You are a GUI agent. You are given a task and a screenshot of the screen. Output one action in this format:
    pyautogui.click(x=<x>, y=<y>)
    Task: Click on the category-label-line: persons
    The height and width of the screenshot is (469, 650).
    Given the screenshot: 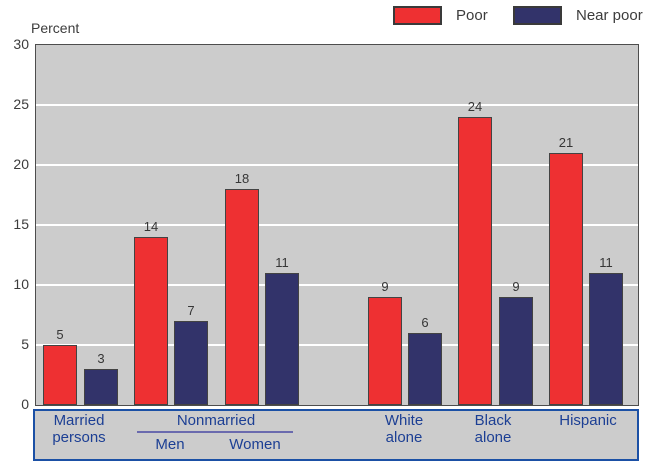 What is the action you would take?
    pyautogui.click(x=79, y=437)
    